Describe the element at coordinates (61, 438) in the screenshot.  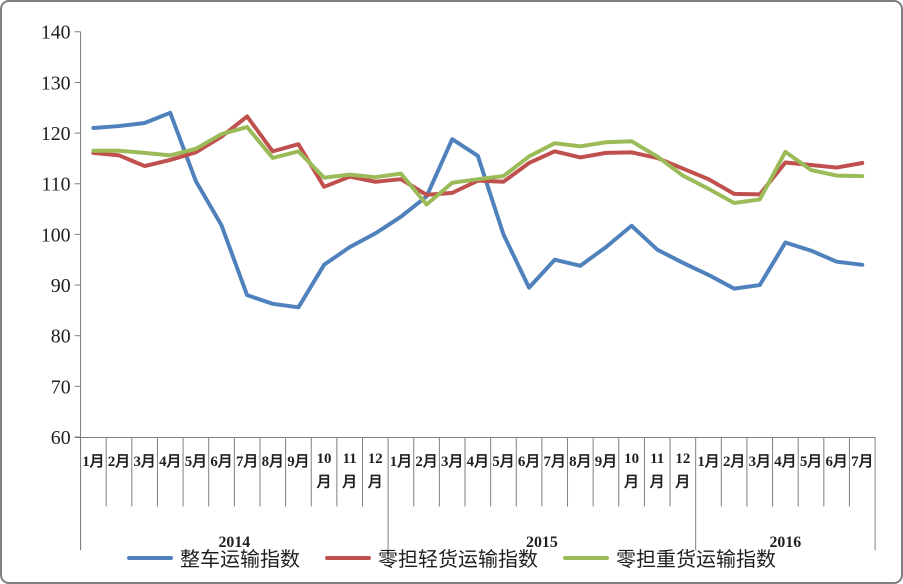
I see `y-axis-tick-label: 60` at that location.